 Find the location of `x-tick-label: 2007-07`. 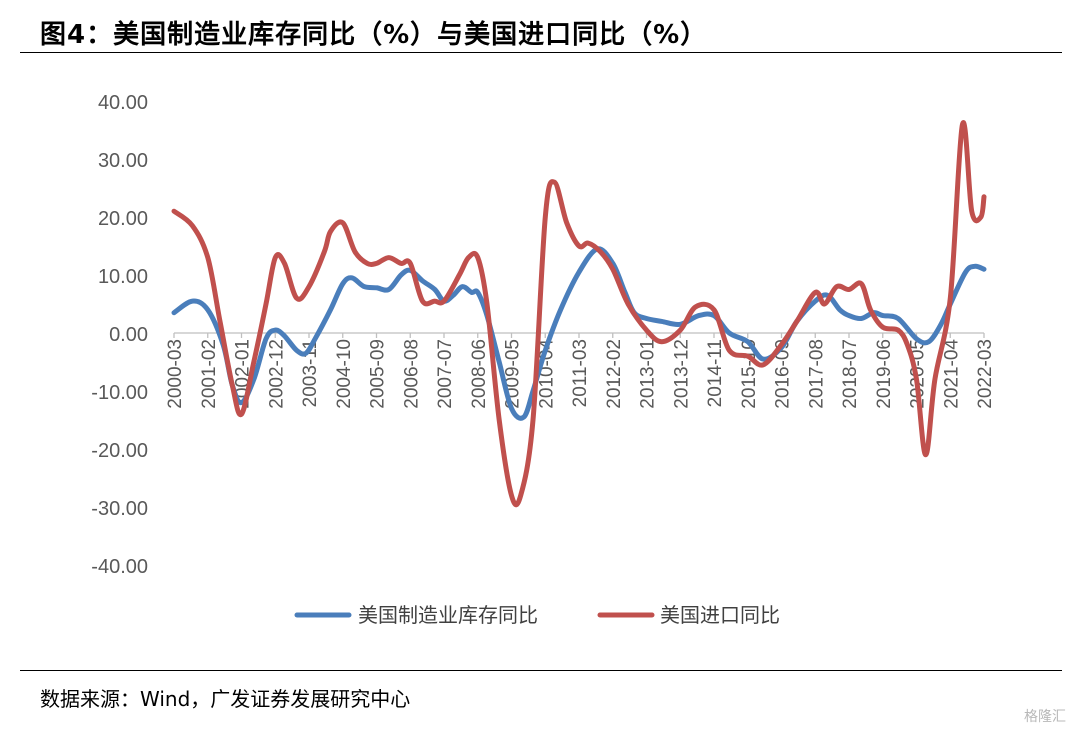

x-tick-label: 2007-07 is located at coordinates (445, 374).